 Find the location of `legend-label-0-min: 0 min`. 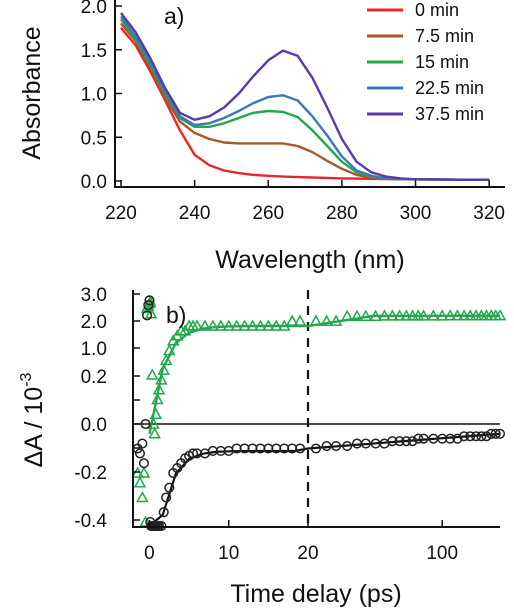

legend-label-0-min: 0 min is located at coordinates (437, 10).